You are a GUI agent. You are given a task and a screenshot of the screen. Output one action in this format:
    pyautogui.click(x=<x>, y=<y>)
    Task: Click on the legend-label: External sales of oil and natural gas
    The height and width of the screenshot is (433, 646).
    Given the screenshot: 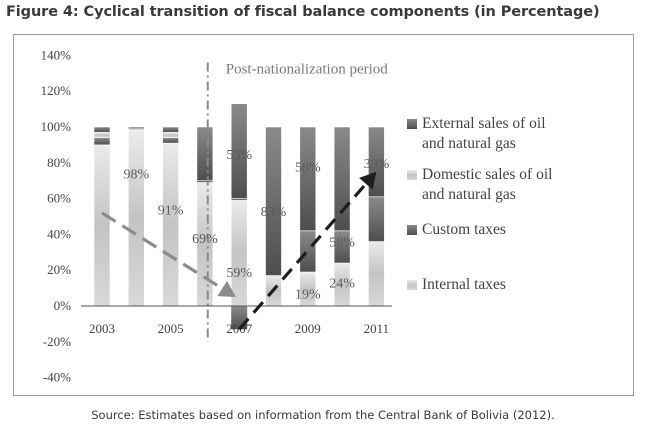 What is the action you would take?
    pyautogui.click(x=484, y=133)
    